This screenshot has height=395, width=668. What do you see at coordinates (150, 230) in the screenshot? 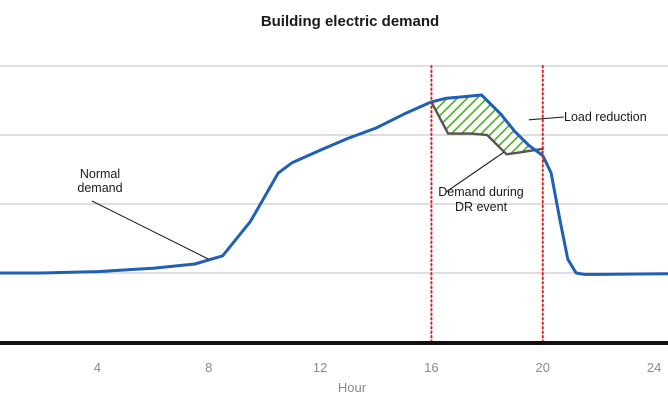
I see `annotation-normal-demand-pointer` at bounding box center [150, 230].